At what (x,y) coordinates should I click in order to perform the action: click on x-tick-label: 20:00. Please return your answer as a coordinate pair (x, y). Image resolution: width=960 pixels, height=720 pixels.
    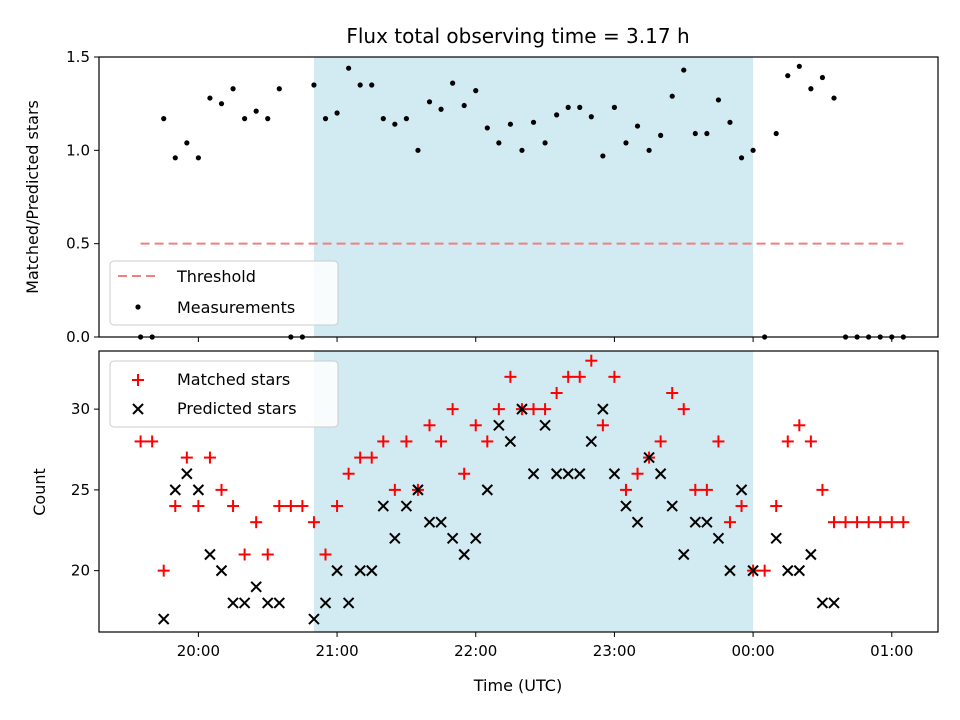
    Looking at the image, I should click on (198, 651).